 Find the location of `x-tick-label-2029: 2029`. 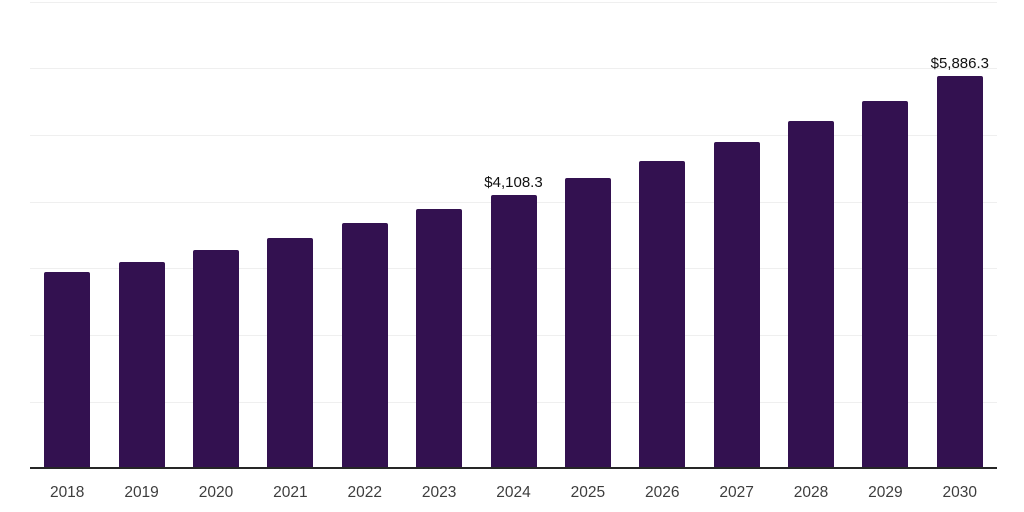

x-tick-label-2029: 2029 is located at coordinates (885, 492).